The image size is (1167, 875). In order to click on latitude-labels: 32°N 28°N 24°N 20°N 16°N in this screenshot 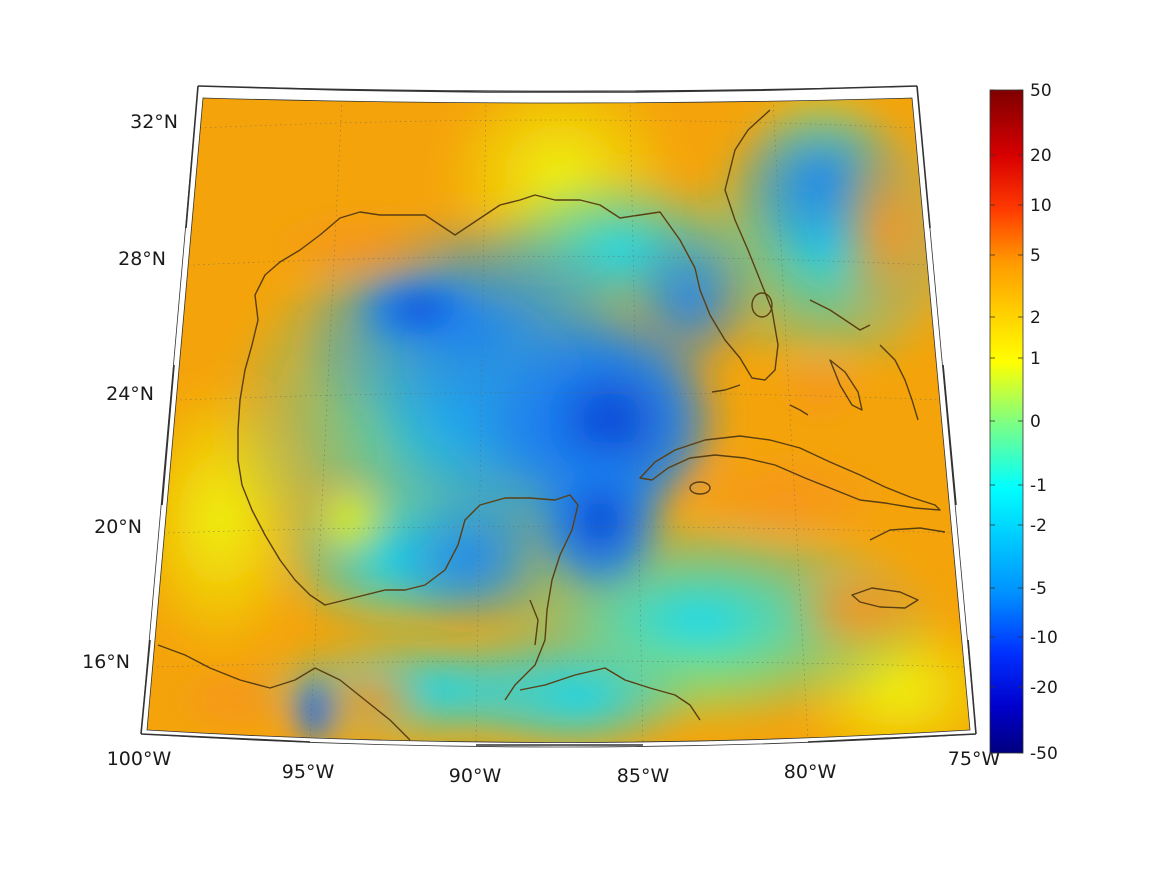, I will do `click(130, 392)`.